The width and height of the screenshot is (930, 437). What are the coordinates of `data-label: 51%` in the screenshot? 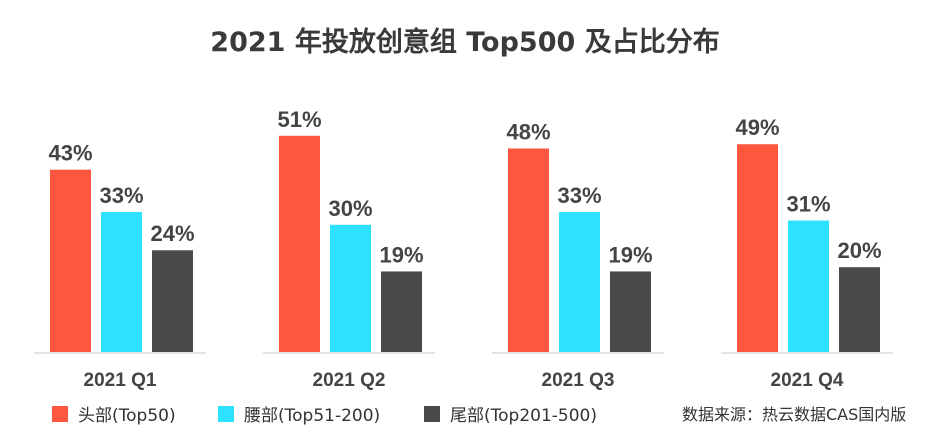 It's located at (299, 119).